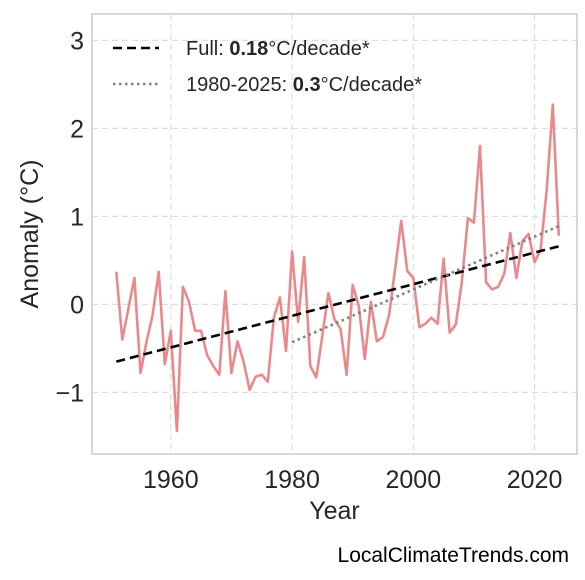 The height and width of the screenshot is (580, 585). What do you see at coordinates (171, 480) in the screenshot?
I see `x-tick-label: 1960` at bounding box center [171, 480].